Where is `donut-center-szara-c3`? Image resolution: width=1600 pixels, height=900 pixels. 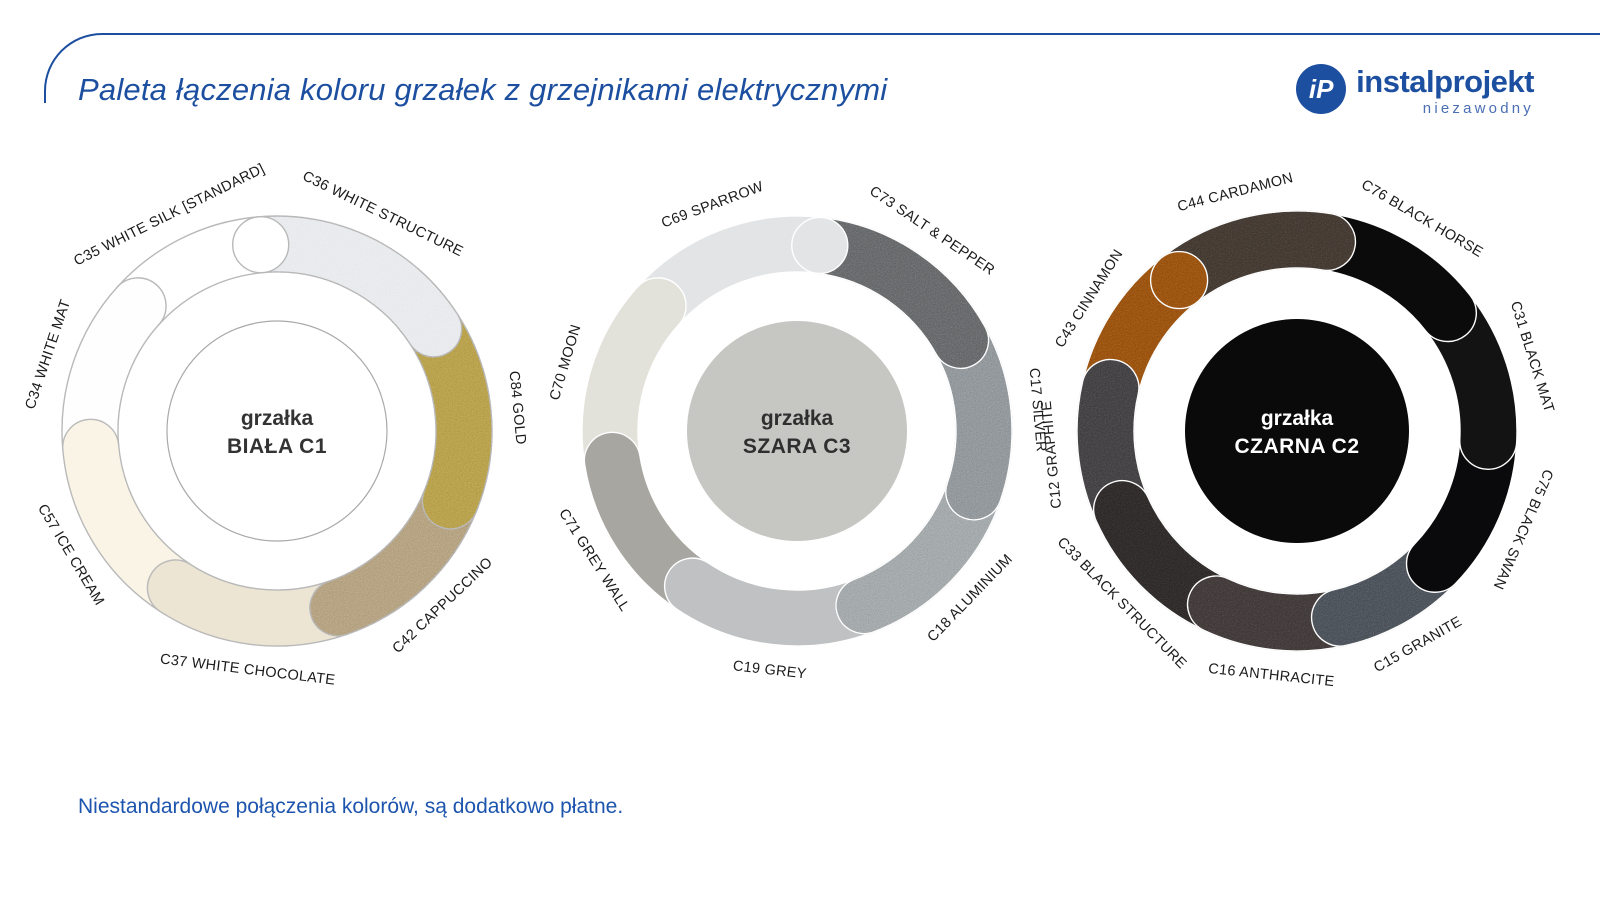 donut-center-szara-c3 is located at coordinates (797, 431).